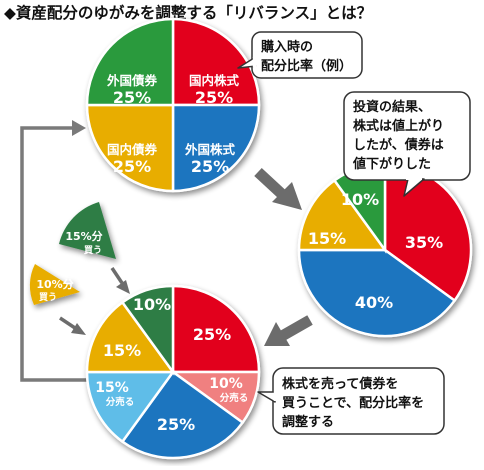 This screenshot has width=484, height=470. Describe the element at coordinates (130, 62) in the screenshot. I see `pie1-slice-foreign-bond` at that location.